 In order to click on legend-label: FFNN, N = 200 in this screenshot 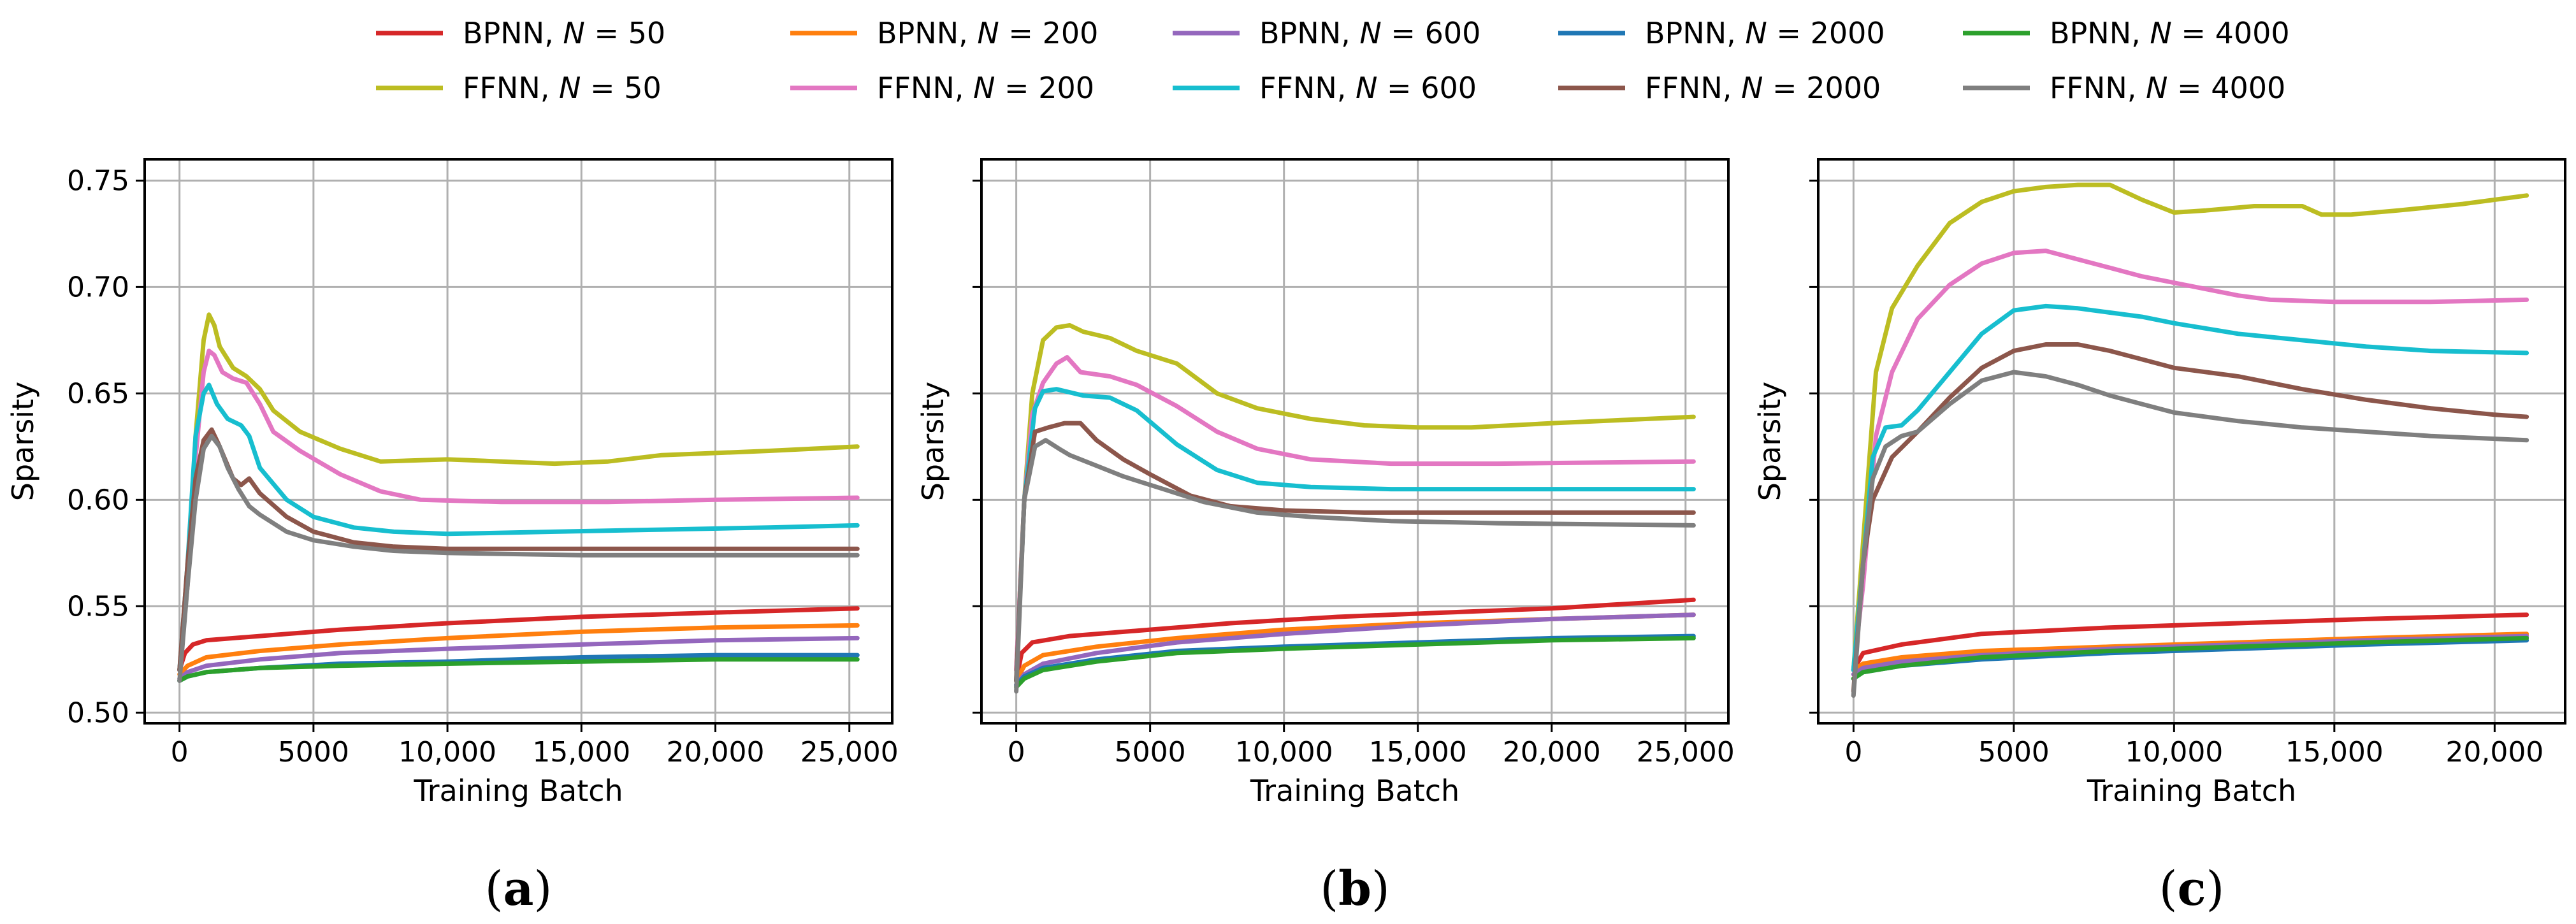, I will do `click(985, 88)`.